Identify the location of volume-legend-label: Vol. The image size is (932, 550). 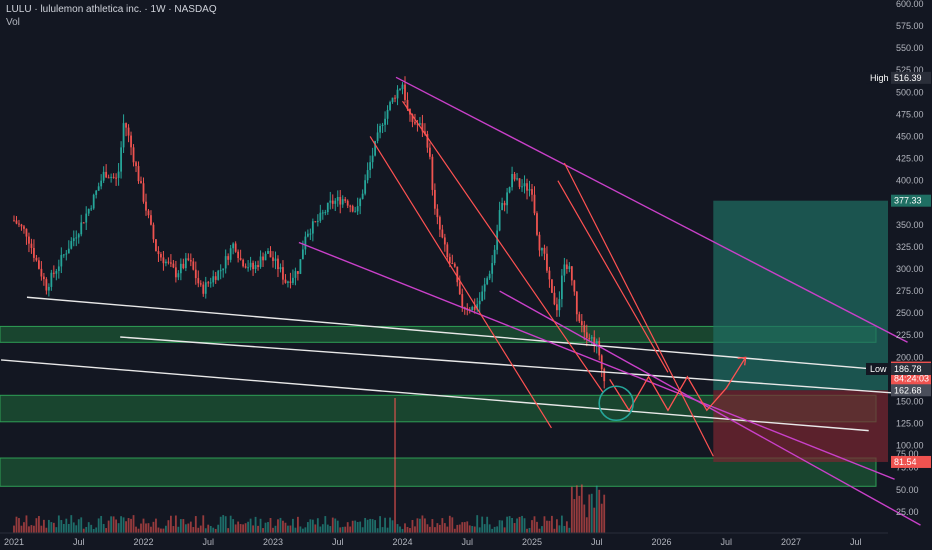
(13, 22).